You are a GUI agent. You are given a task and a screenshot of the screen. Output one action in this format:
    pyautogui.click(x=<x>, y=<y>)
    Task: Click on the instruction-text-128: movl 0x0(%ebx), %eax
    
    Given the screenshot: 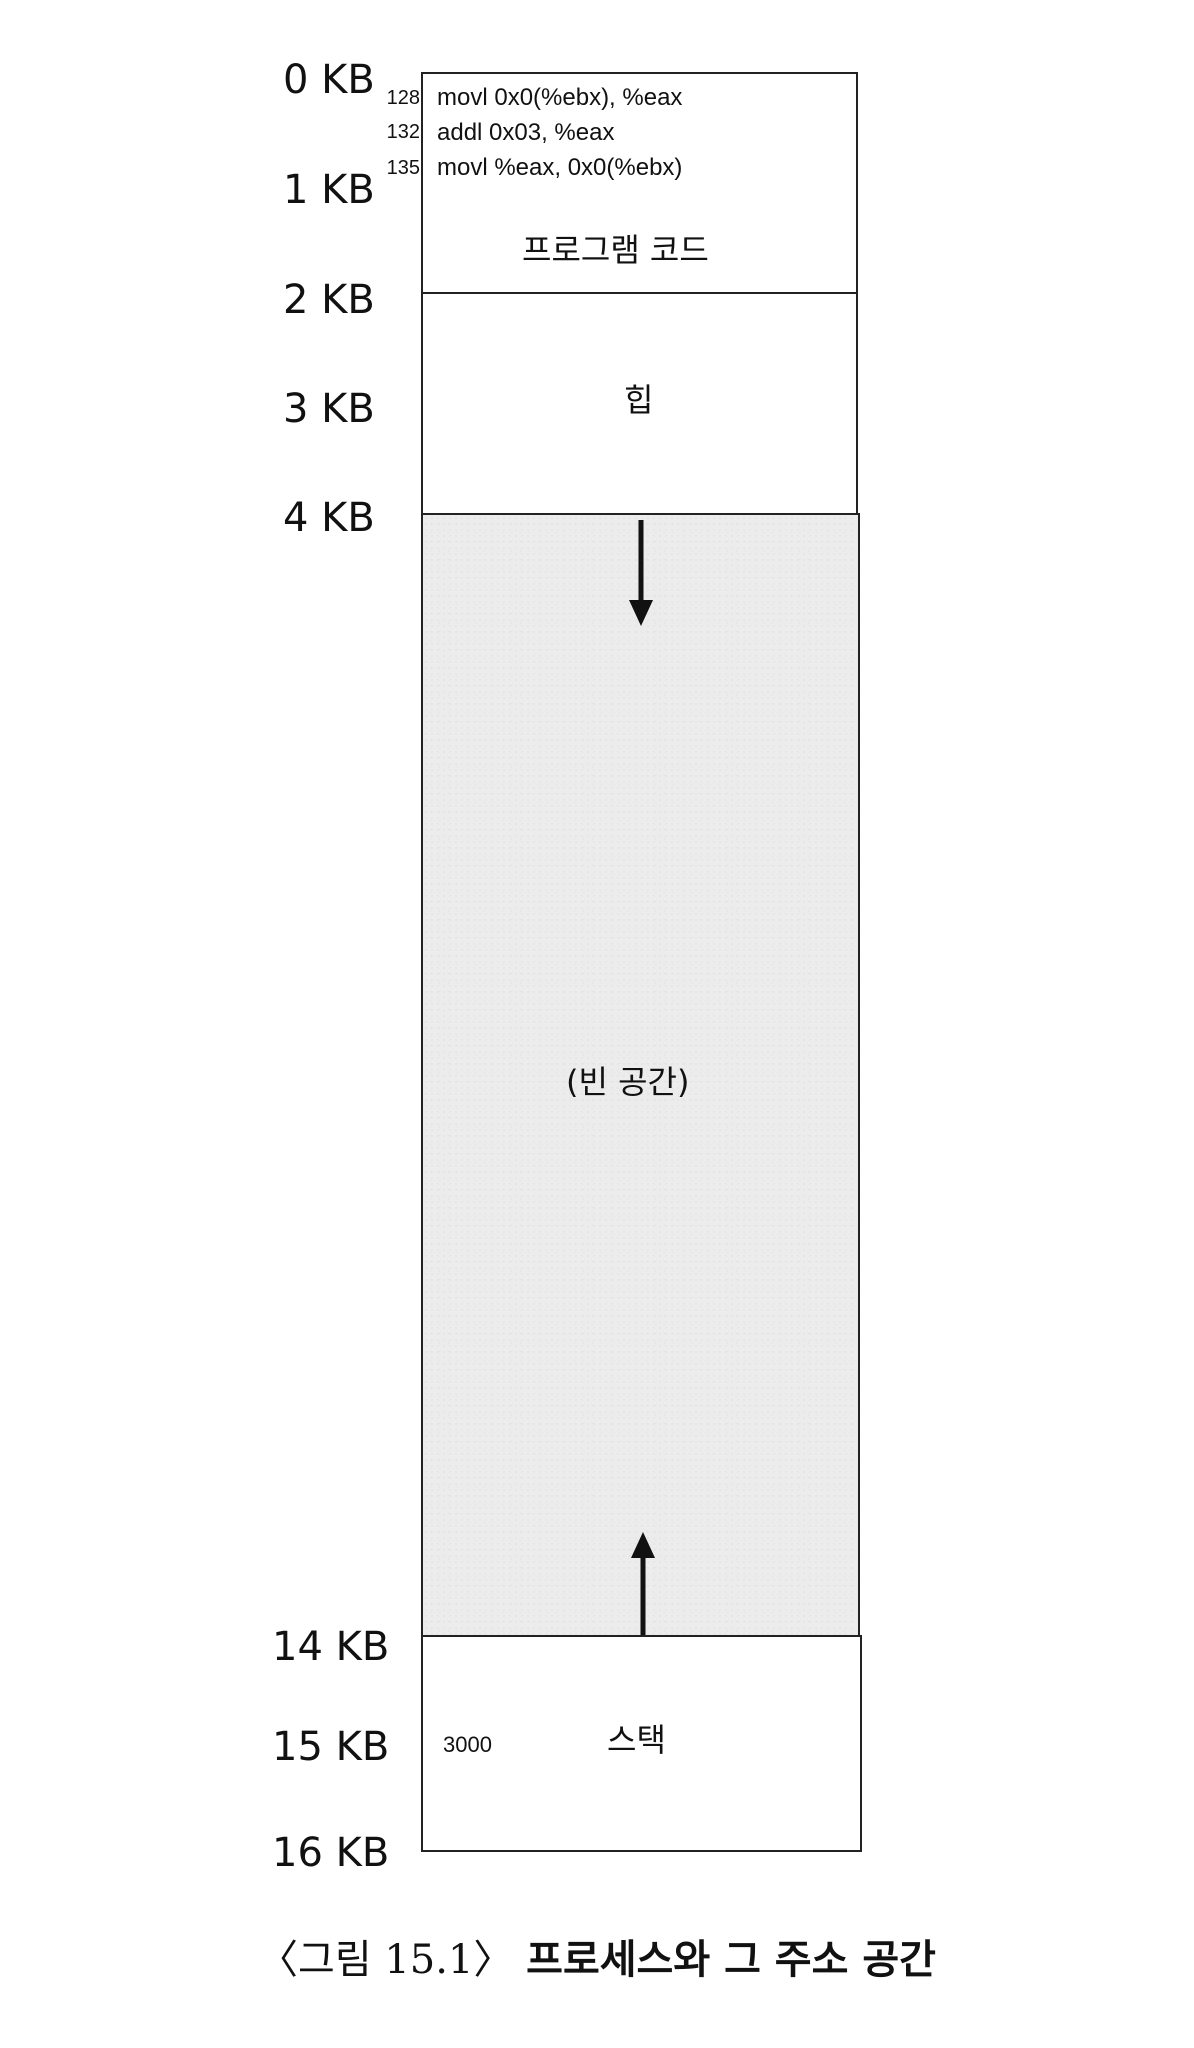 What is the action you would take?
    pyautogui.click(x=560, y=97)
    